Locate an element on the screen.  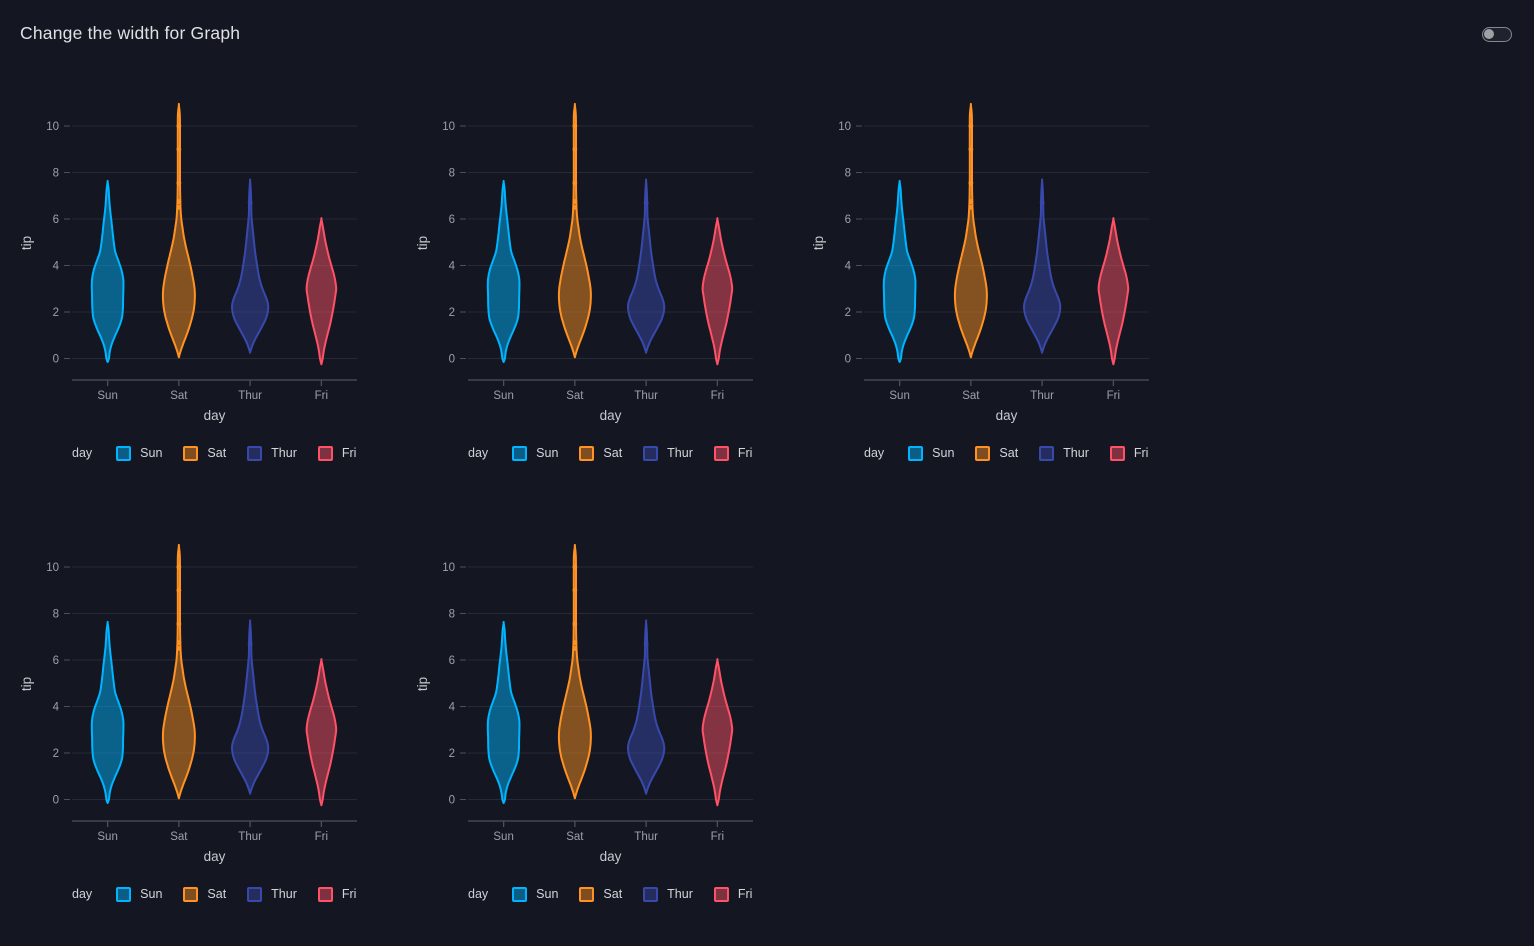
page-title: Change the width for Graph is located at coordinates (130, 33).